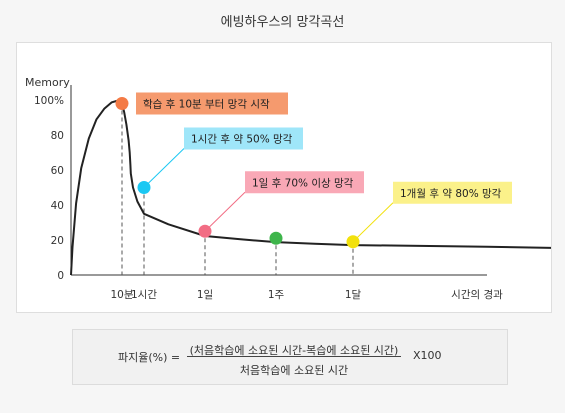  What do you see at coordinates (149, 357) in the screenshot?
I see `formula-lhs: 파지율(%) =` at bounding box center [149, 357].